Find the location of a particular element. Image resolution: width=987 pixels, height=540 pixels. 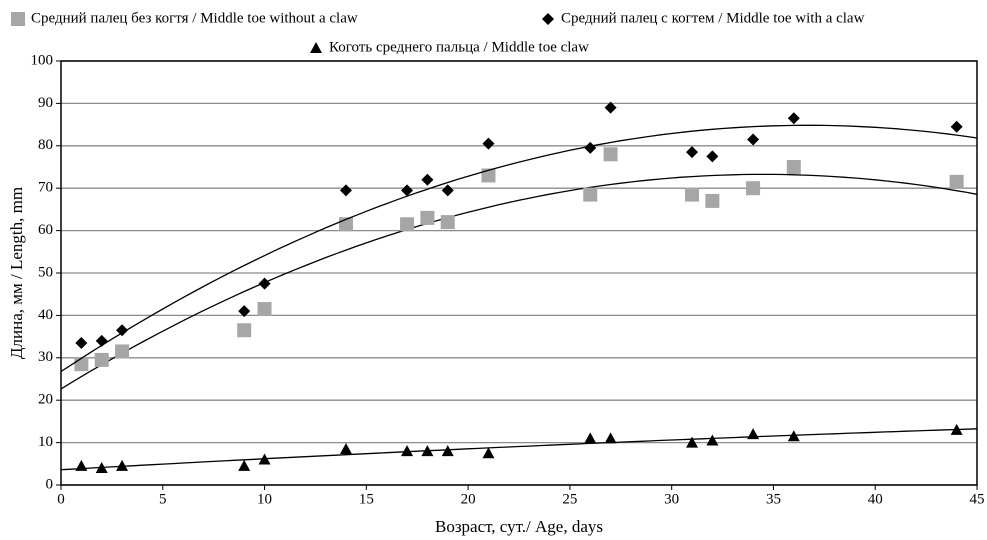

x-tick-label: 25 is located at coordinates (569, 499).